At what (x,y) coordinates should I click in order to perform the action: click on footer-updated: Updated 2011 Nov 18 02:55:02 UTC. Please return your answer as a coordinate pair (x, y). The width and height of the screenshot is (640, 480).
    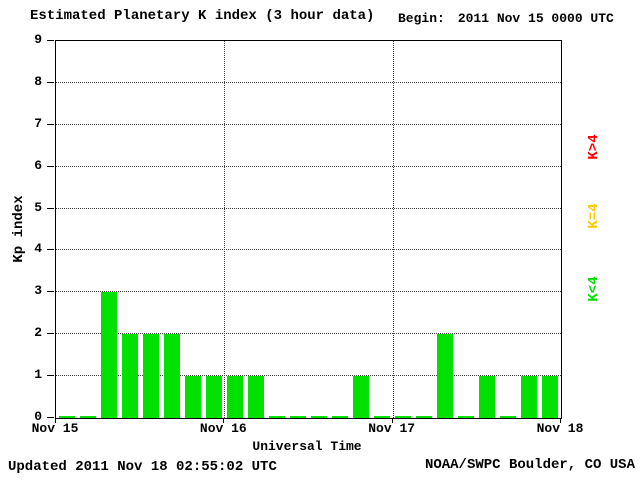
    Looking at the image, I should click on (142, 467).